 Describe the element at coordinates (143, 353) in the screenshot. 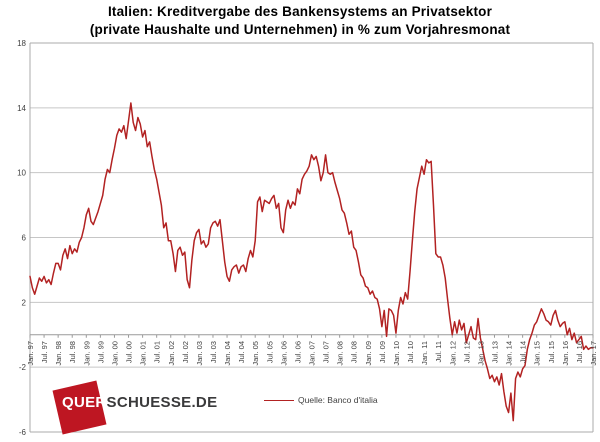

I see `x-axis-label: Jan. 01` at that location.